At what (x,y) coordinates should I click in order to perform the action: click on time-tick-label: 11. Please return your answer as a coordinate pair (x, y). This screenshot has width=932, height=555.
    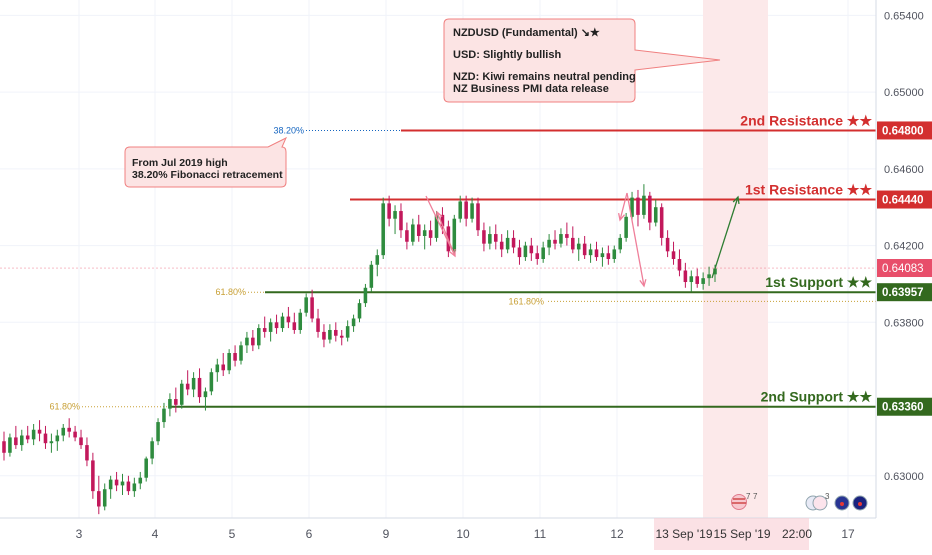
    Looking at the image, I should click on (540, 534).